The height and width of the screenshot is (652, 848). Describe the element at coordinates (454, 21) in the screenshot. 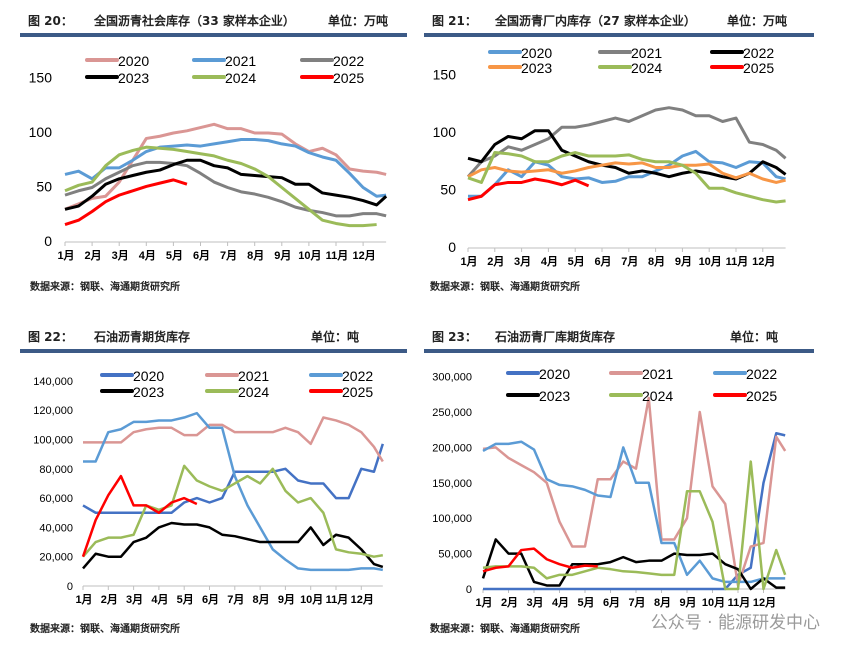

I see `figure-label-21: 图 21：` at that location.